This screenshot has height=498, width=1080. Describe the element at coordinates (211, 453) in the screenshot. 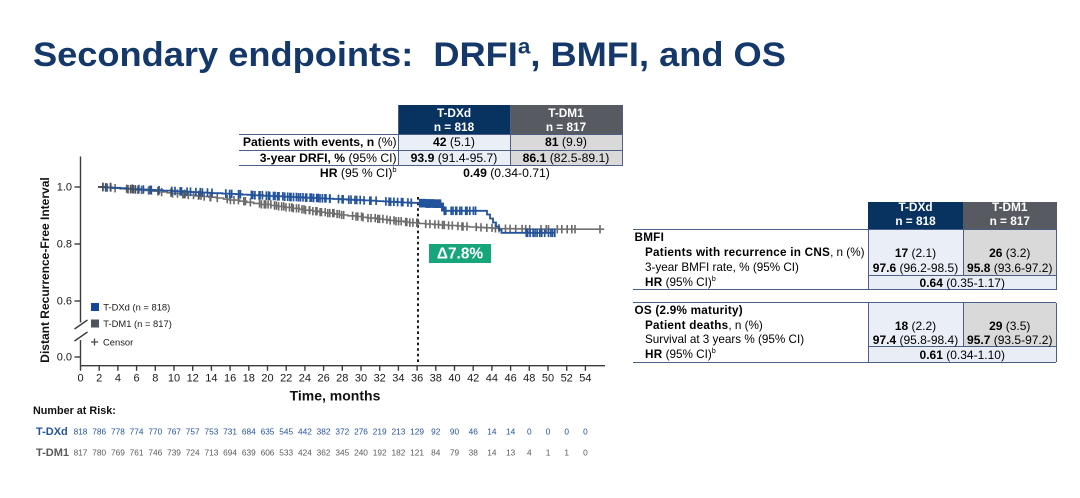

I see `svg-text: 713` at that location.